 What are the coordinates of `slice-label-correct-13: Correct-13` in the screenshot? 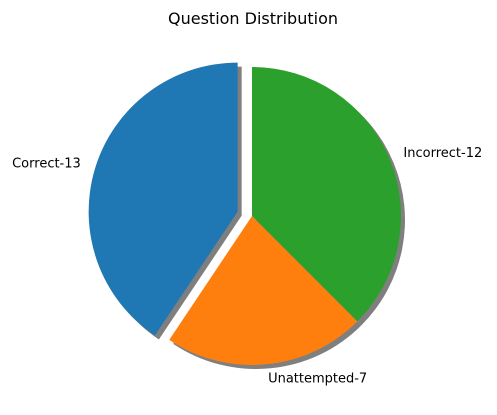 It's located at (46, 164).